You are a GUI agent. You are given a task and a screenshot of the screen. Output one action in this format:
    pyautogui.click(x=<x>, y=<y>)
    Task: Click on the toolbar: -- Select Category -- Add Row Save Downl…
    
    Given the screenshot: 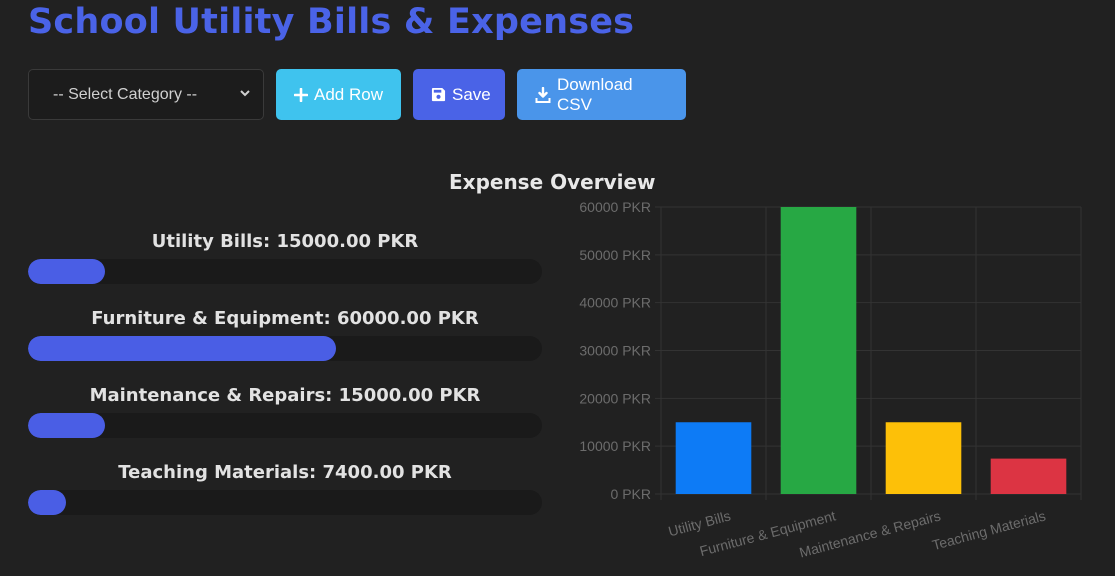 What is the action you would take?
    pyautogui.click(x=357, y=94)
    